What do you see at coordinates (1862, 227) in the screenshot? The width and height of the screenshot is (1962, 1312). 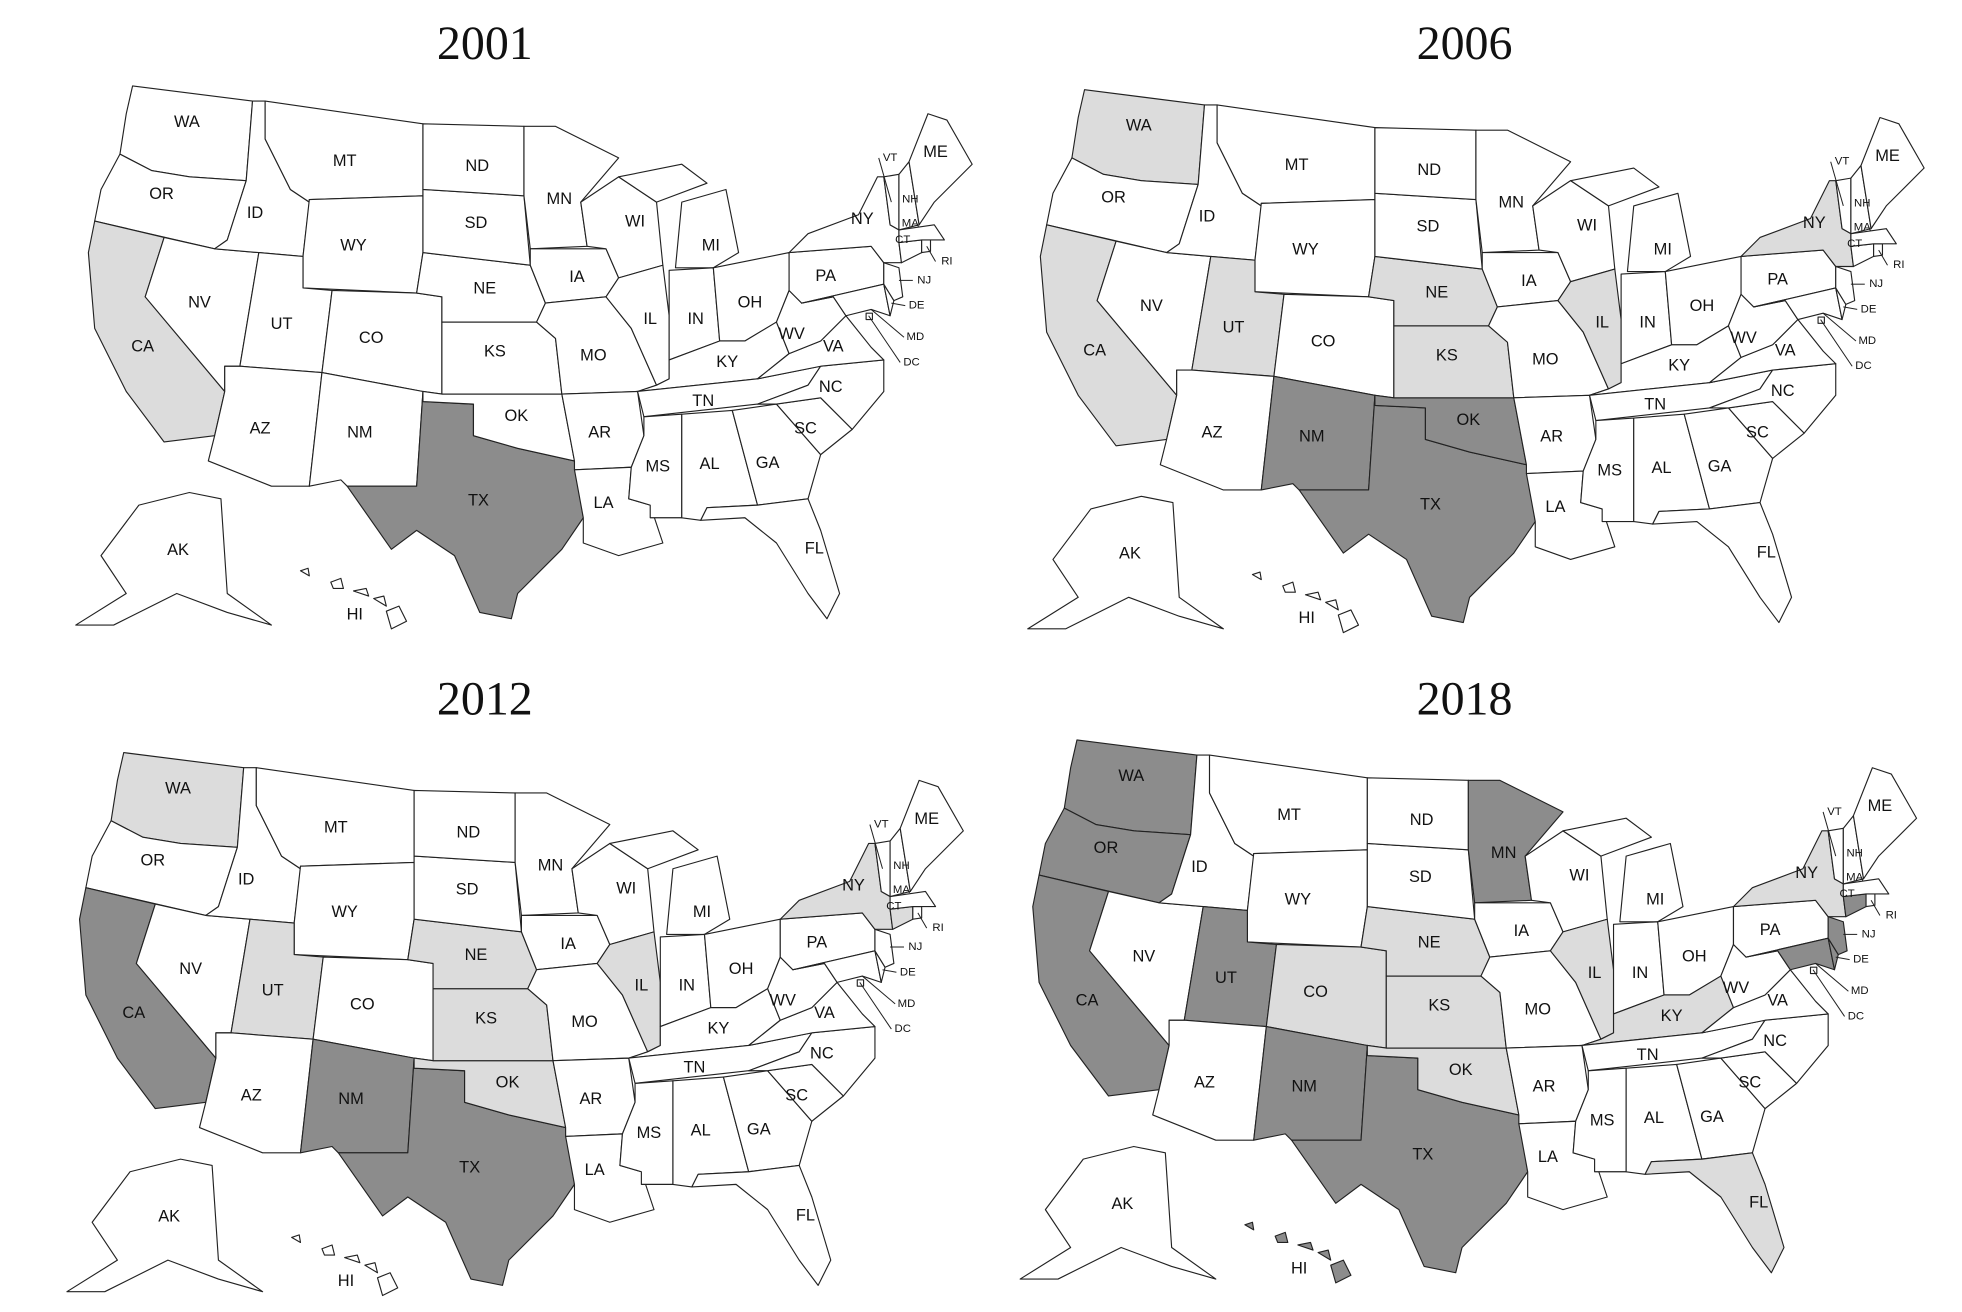 I see `state-label: MA` at bounding box center [1862, 227].